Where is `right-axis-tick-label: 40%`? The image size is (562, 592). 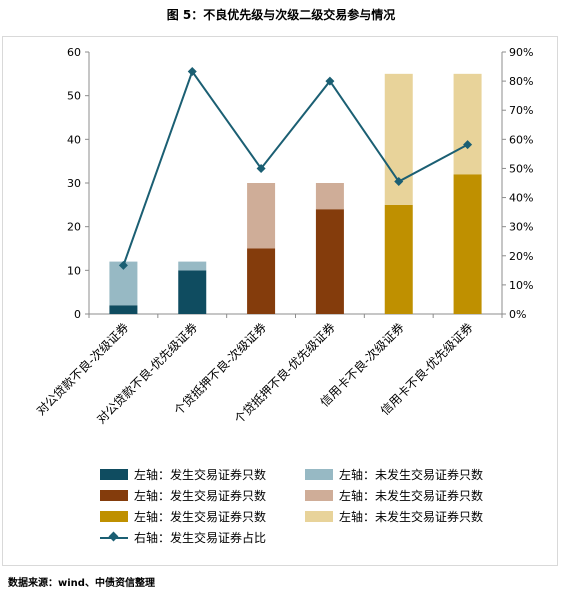
right-axis-tick-label: 40% is located at coordinates (521, 198).